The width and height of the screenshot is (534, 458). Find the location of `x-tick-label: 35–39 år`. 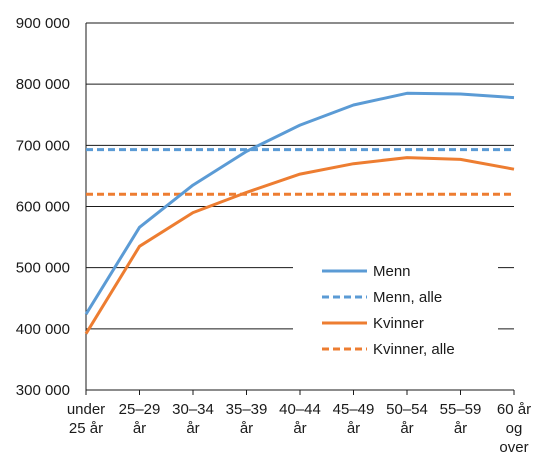

x-tick-label: 35–39 år is located at coordinates (247, 419).